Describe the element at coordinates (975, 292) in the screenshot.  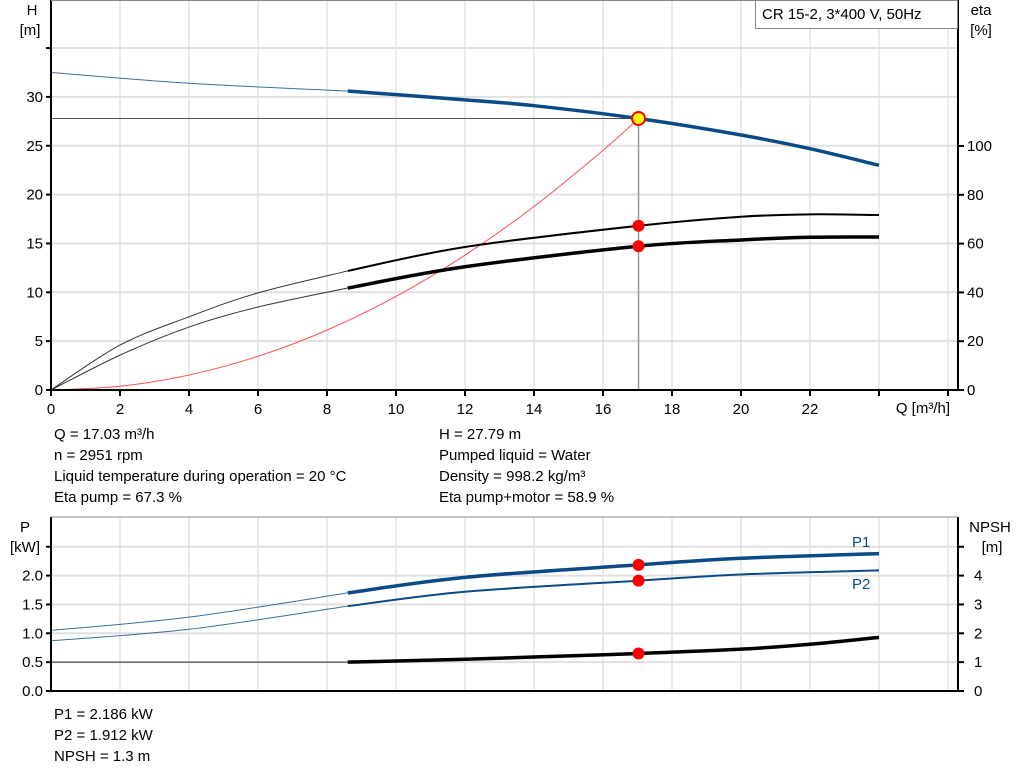
I see `y2-tick-label: 40` at that location.